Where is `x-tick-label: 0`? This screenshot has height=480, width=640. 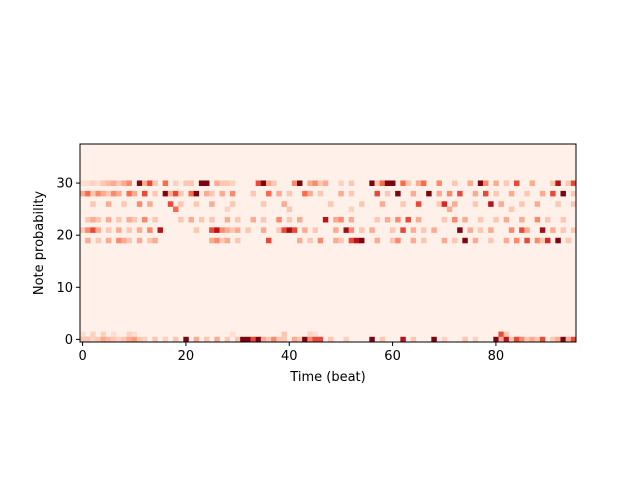 x-tick-label: 0 is located at coordinates (82, 356).